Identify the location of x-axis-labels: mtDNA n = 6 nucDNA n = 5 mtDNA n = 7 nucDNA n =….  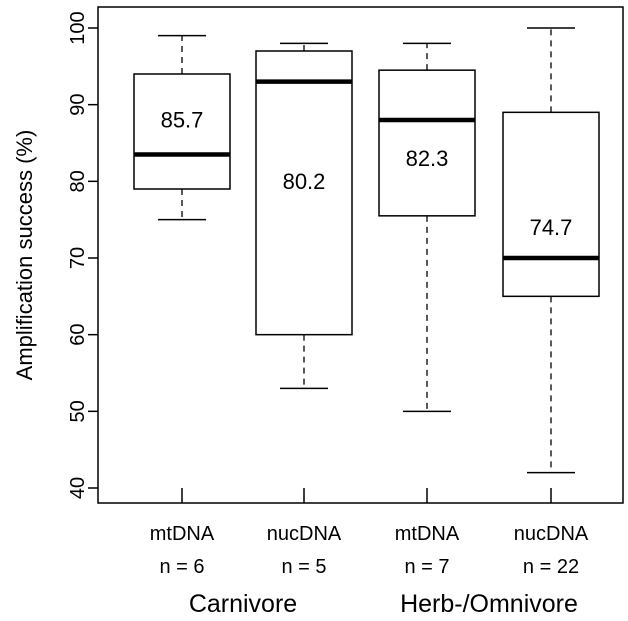
(369, 553).